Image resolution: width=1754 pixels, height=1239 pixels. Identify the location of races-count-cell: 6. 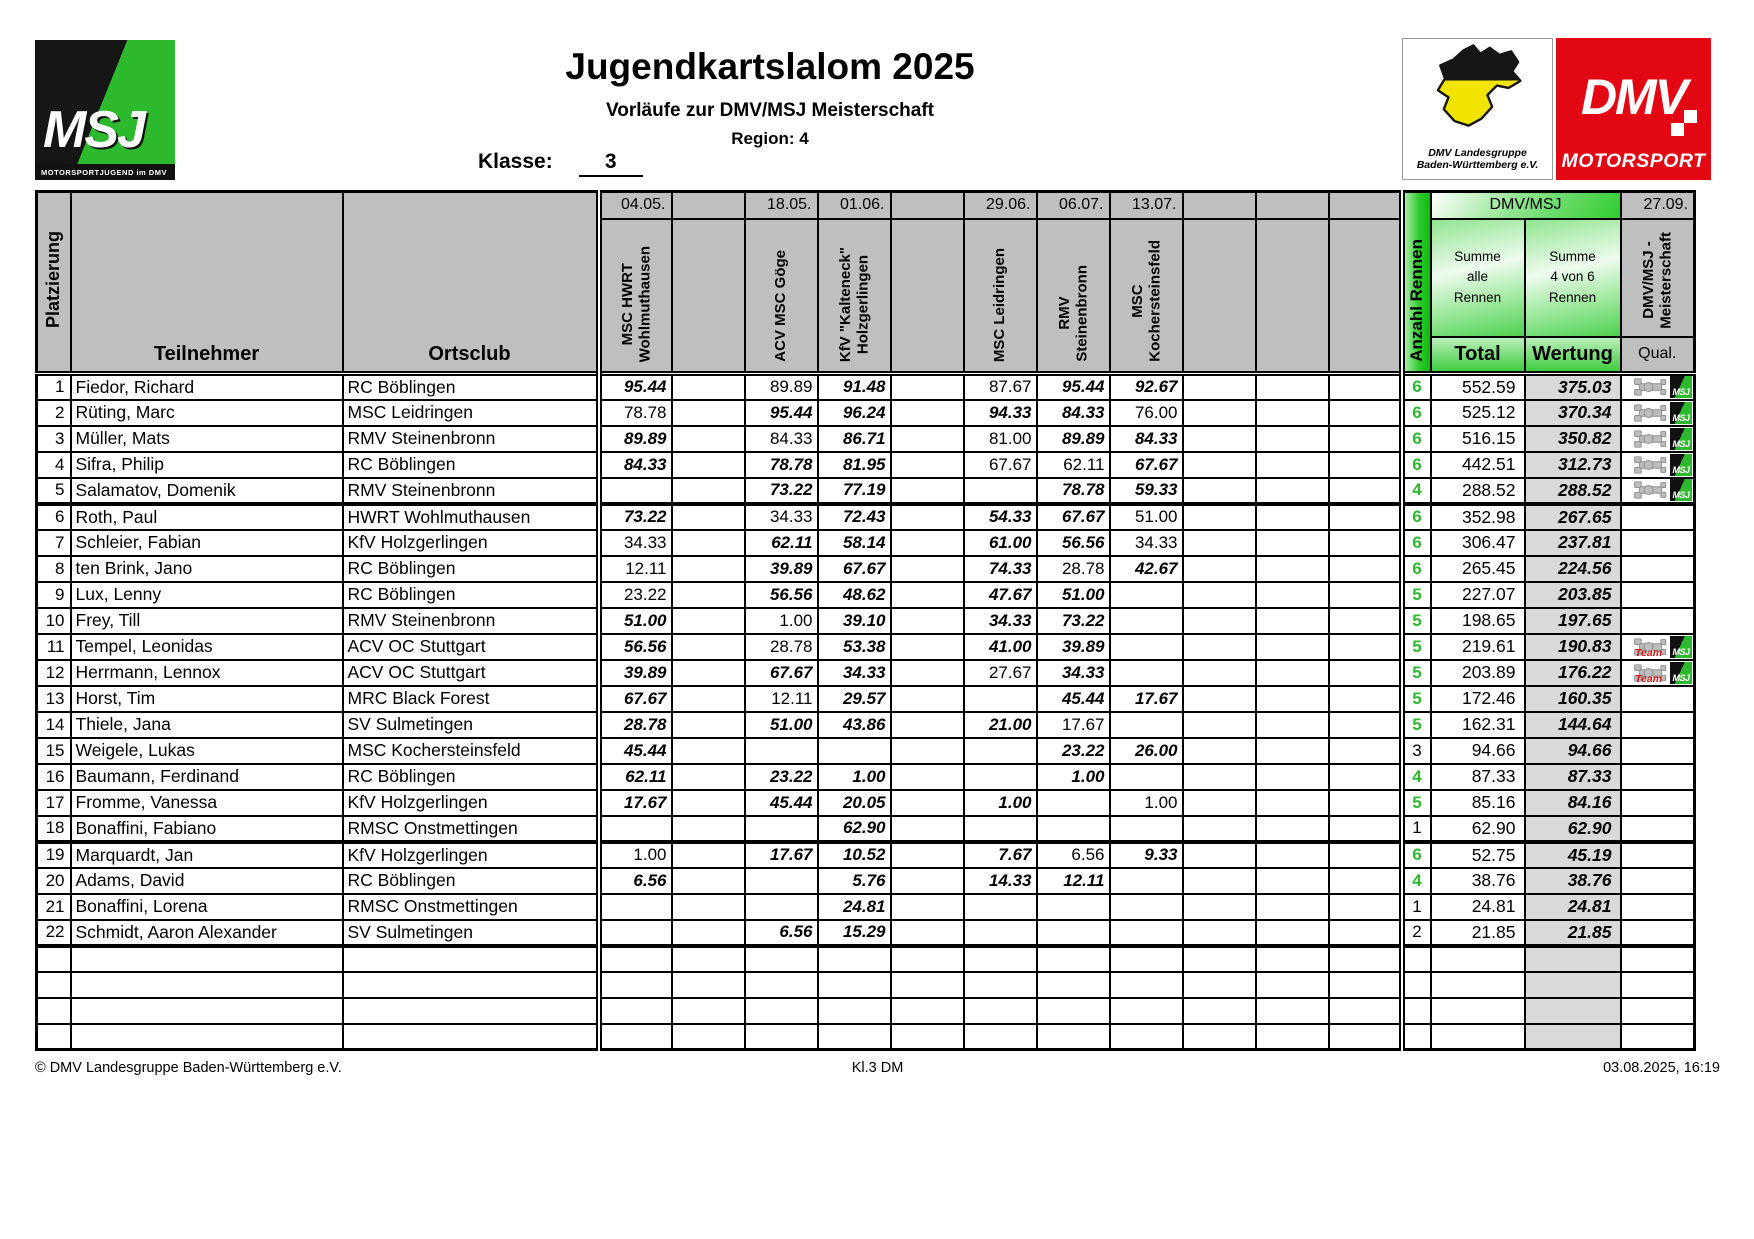
(1415, 412).